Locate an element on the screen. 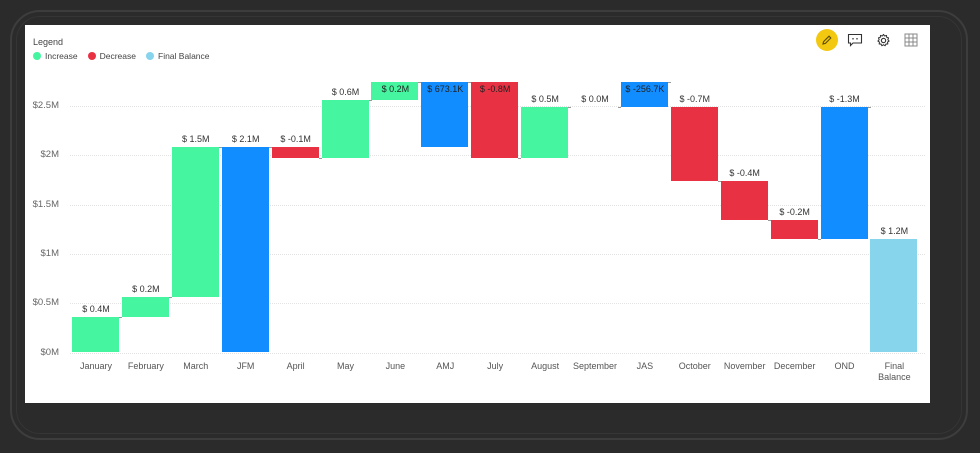 This screenshot has height=453, width=980. x-axis-category-label: December is located at coordinates (794, 365).